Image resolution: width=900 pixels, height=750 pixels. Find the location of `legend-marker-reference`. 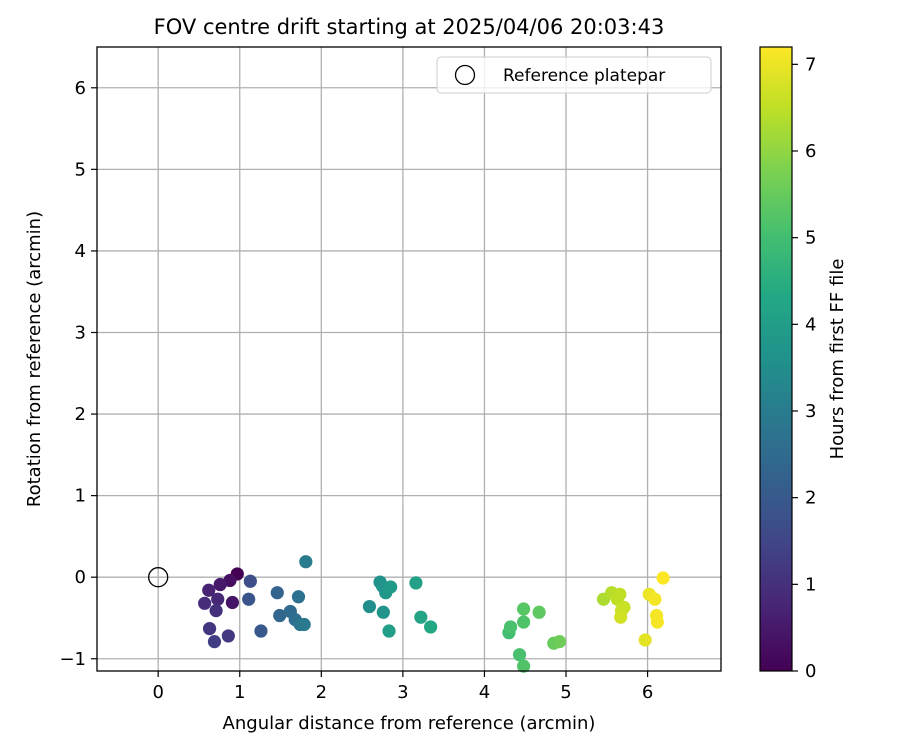

legend-marker-reference is located at coordinates (465, 75).